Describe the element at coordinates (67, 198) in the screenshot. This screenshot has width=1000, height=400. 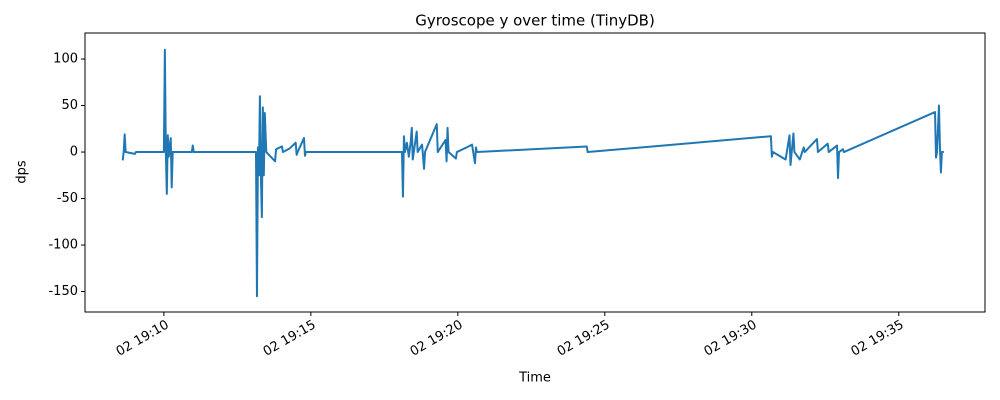
I see `y-tick-label: -50` at that location.